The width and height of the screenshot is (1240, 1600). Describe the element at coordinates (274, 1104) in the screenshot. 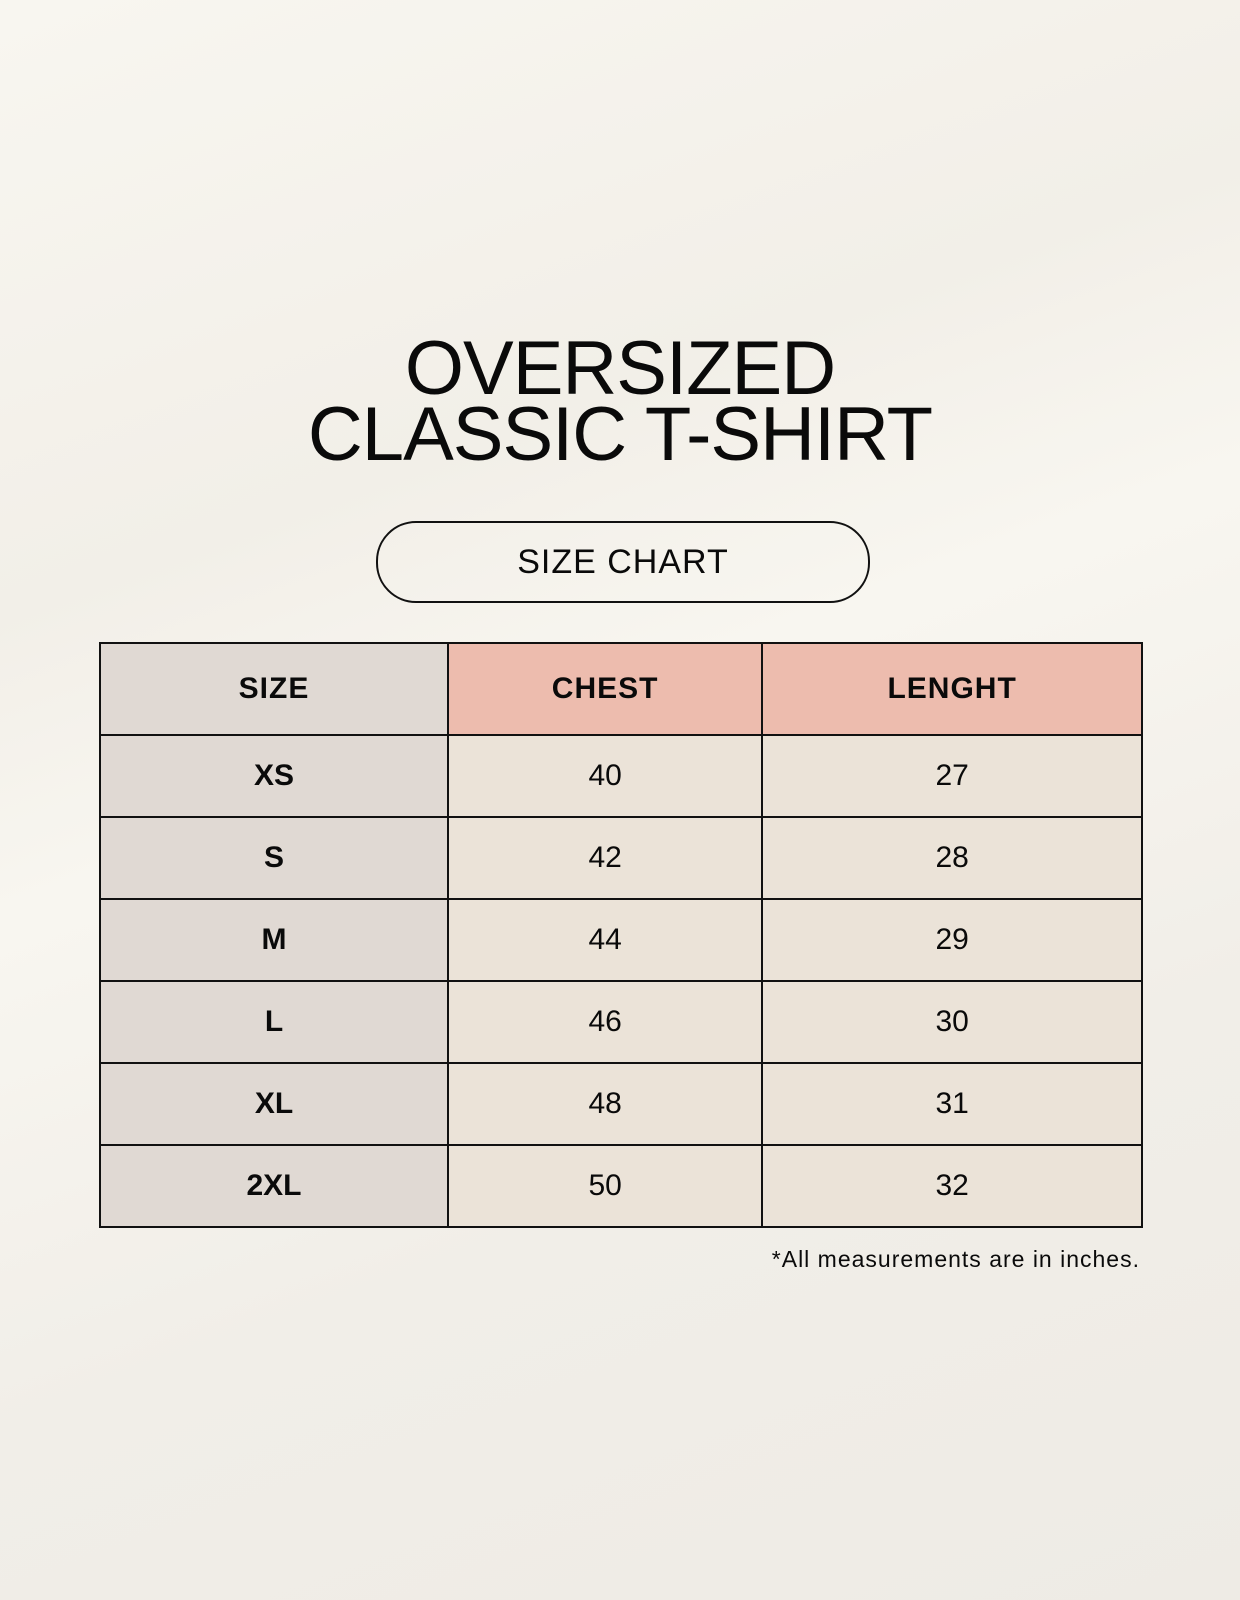

I see `size-cell: XL` at that location.